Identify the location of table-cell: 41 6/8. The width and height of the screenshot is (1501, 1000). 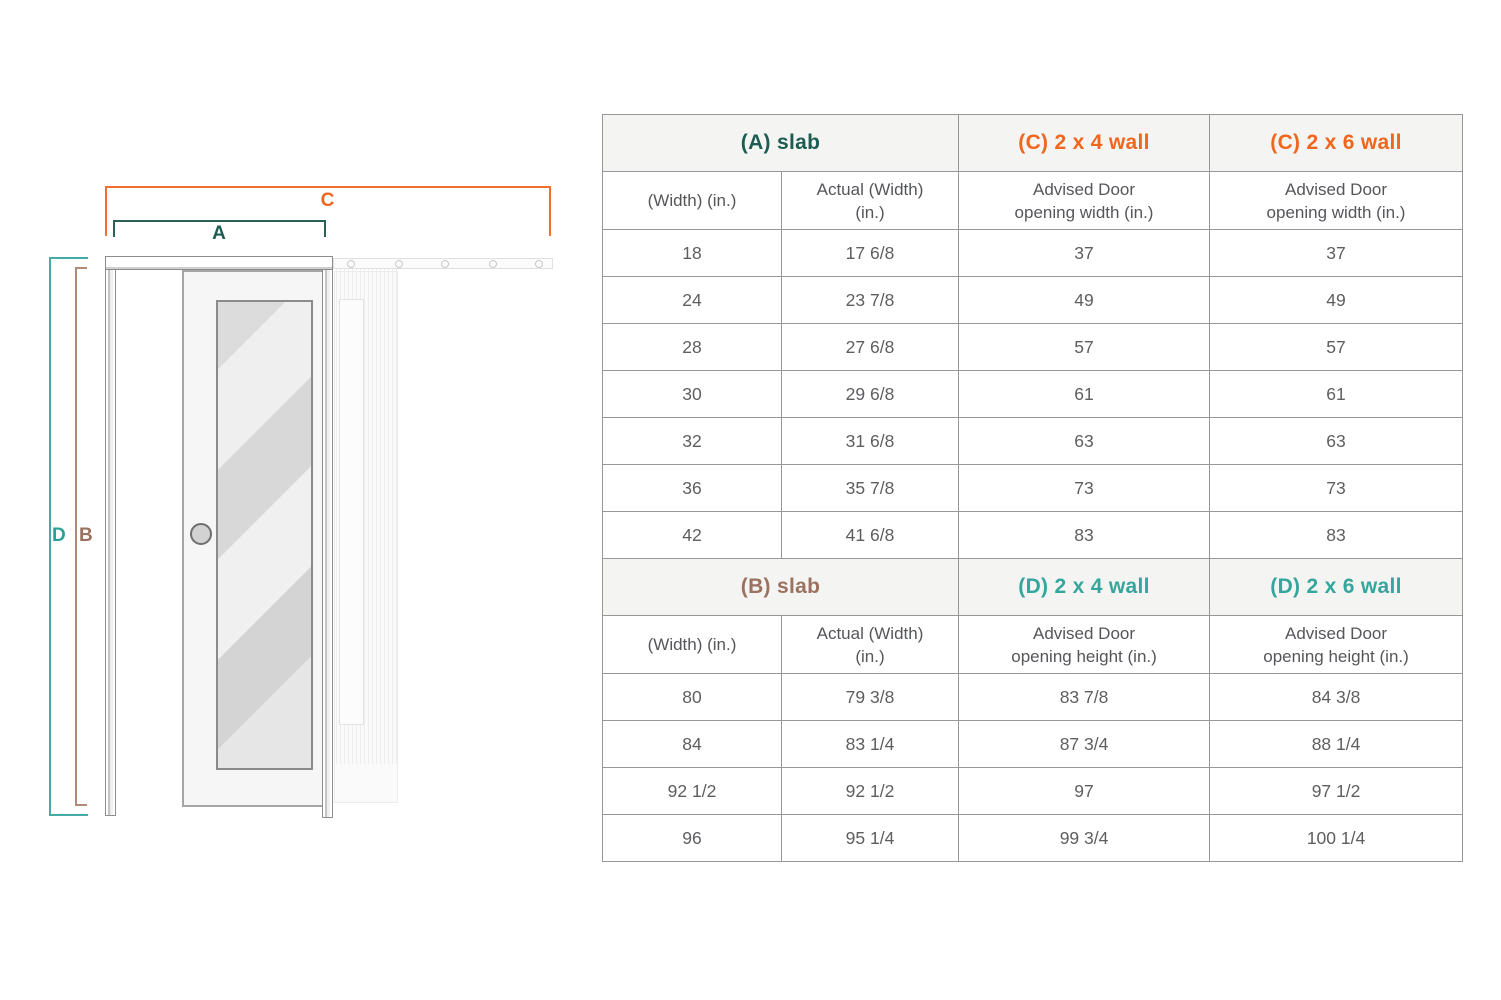
(870, 535).